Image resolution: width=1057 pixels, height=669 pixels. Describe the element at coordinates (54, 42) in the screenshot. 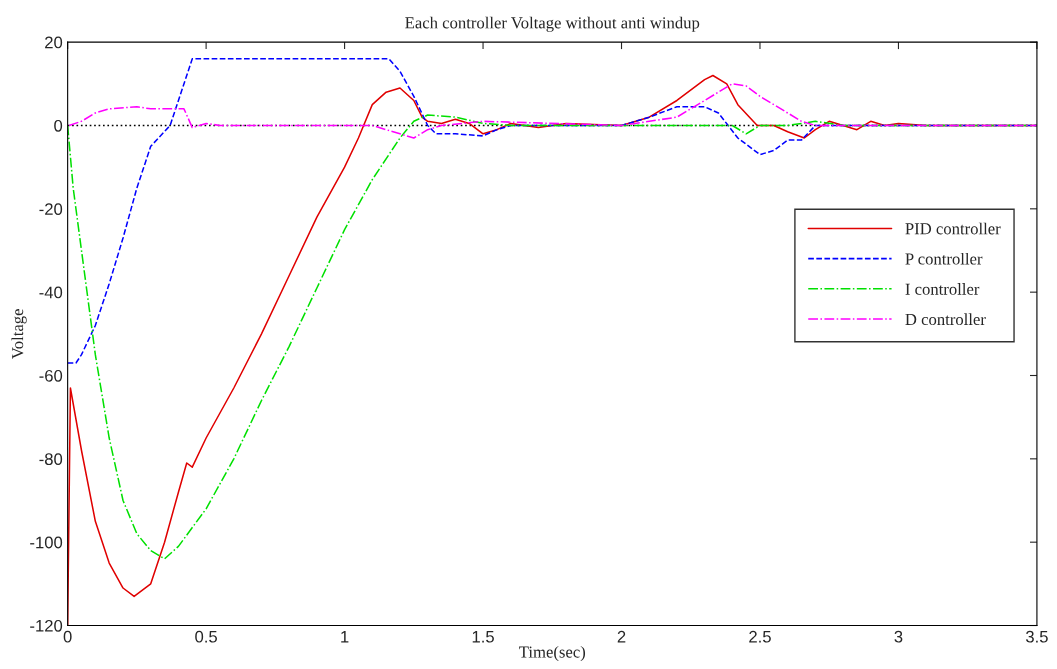

I see `y-tick-label: 20` at that location.